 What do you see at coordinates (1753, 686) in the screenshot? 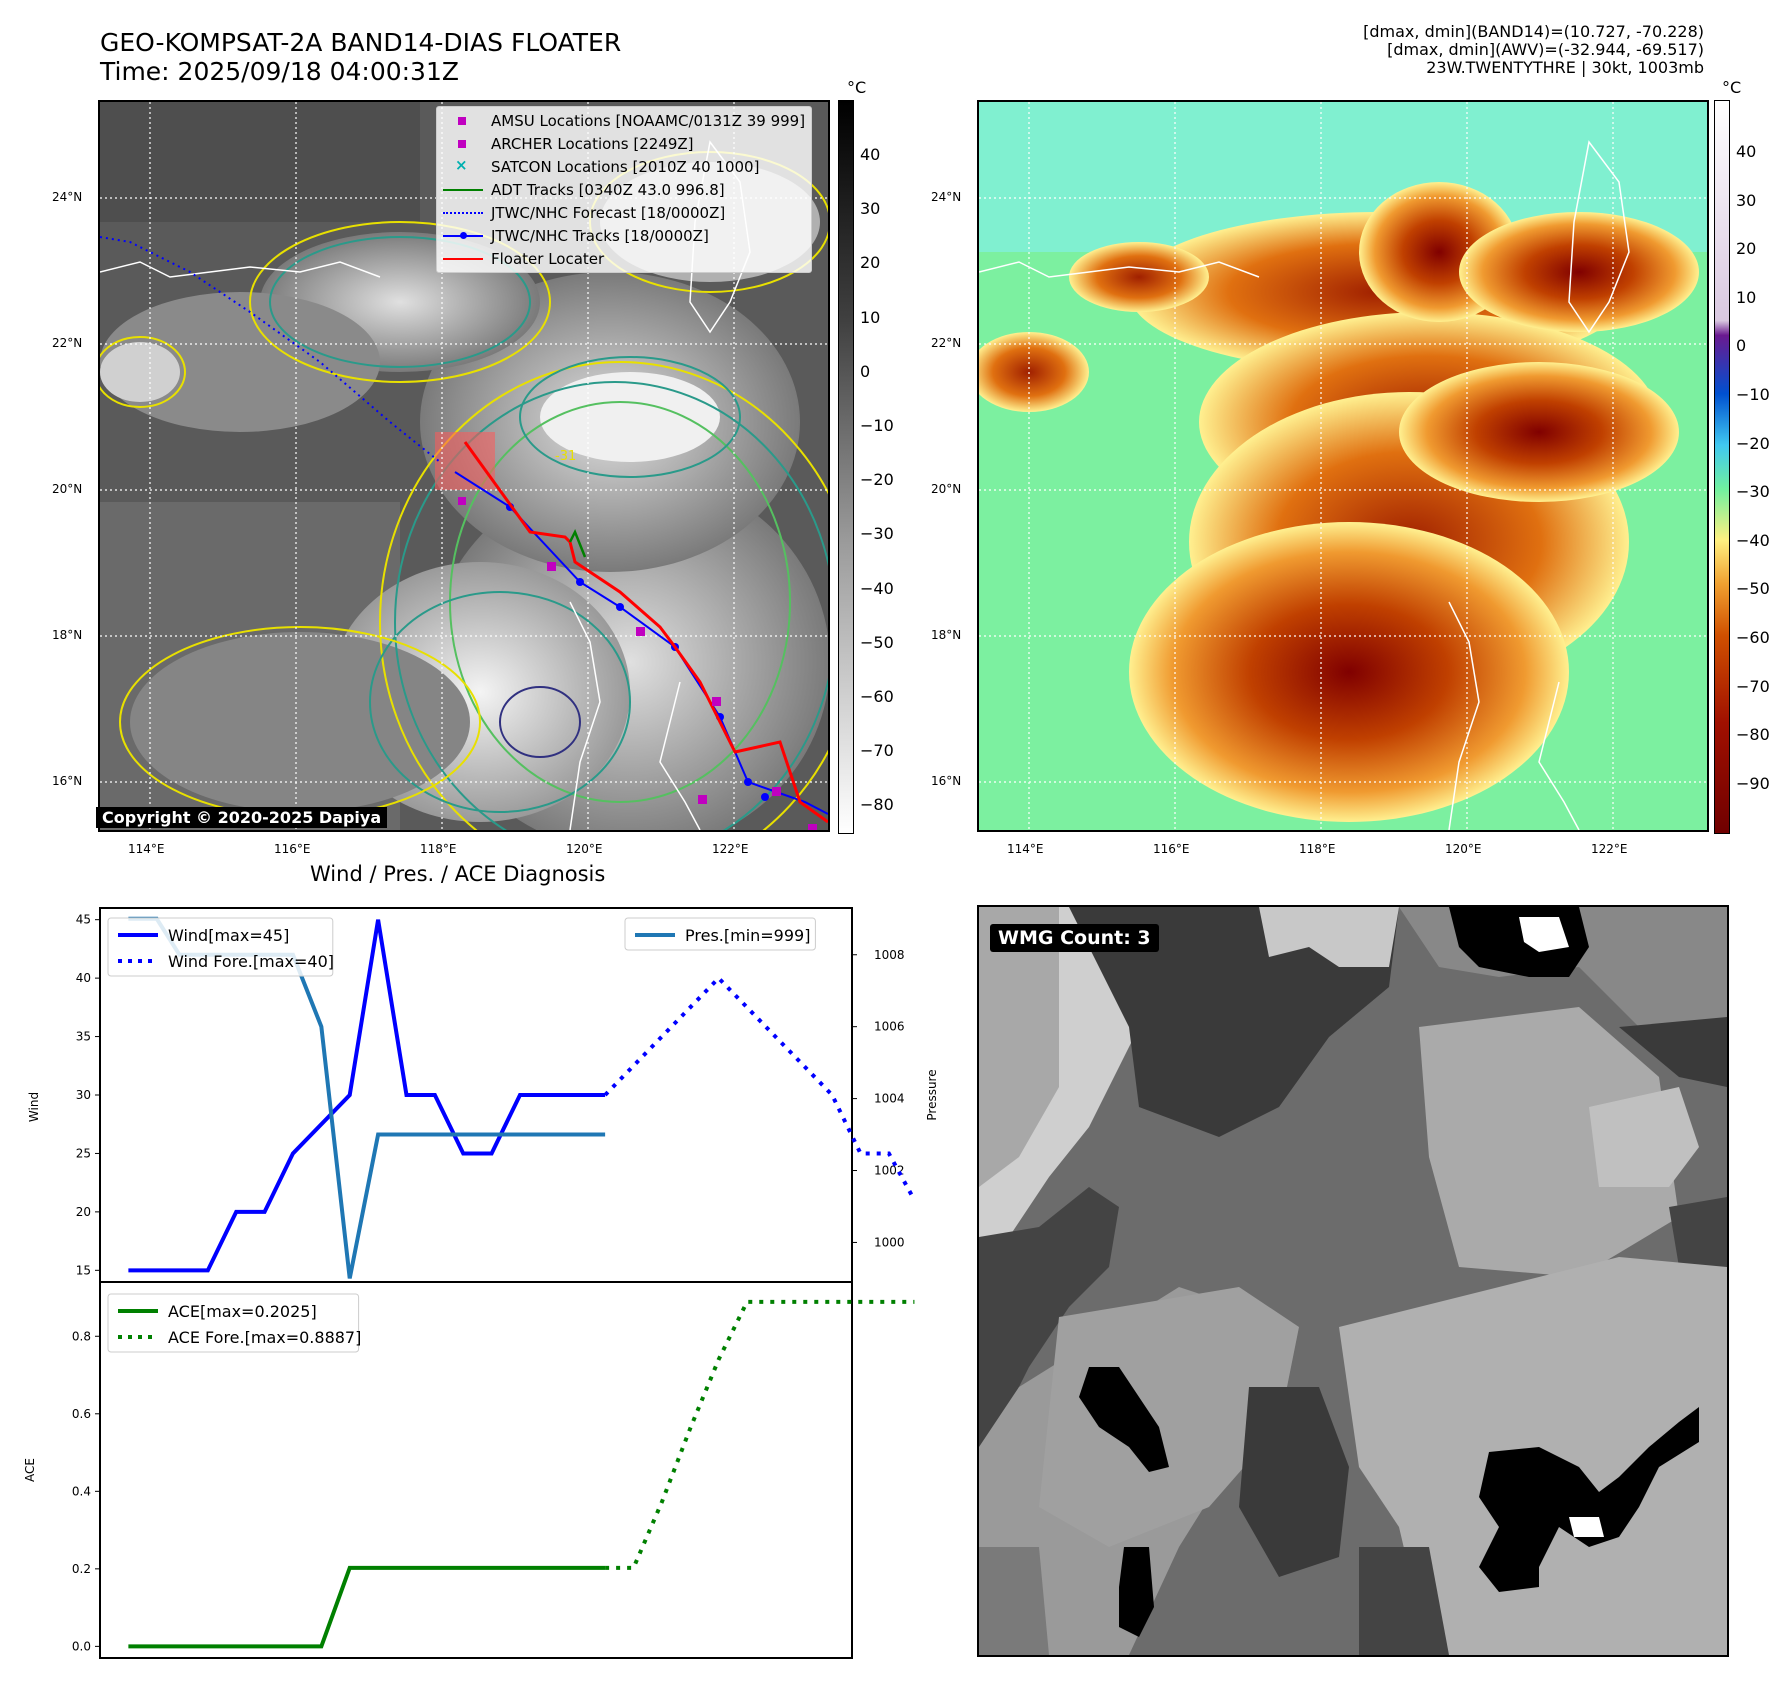
I see `colorbar-tick-label: −70` at bounding box center [1753, 686].